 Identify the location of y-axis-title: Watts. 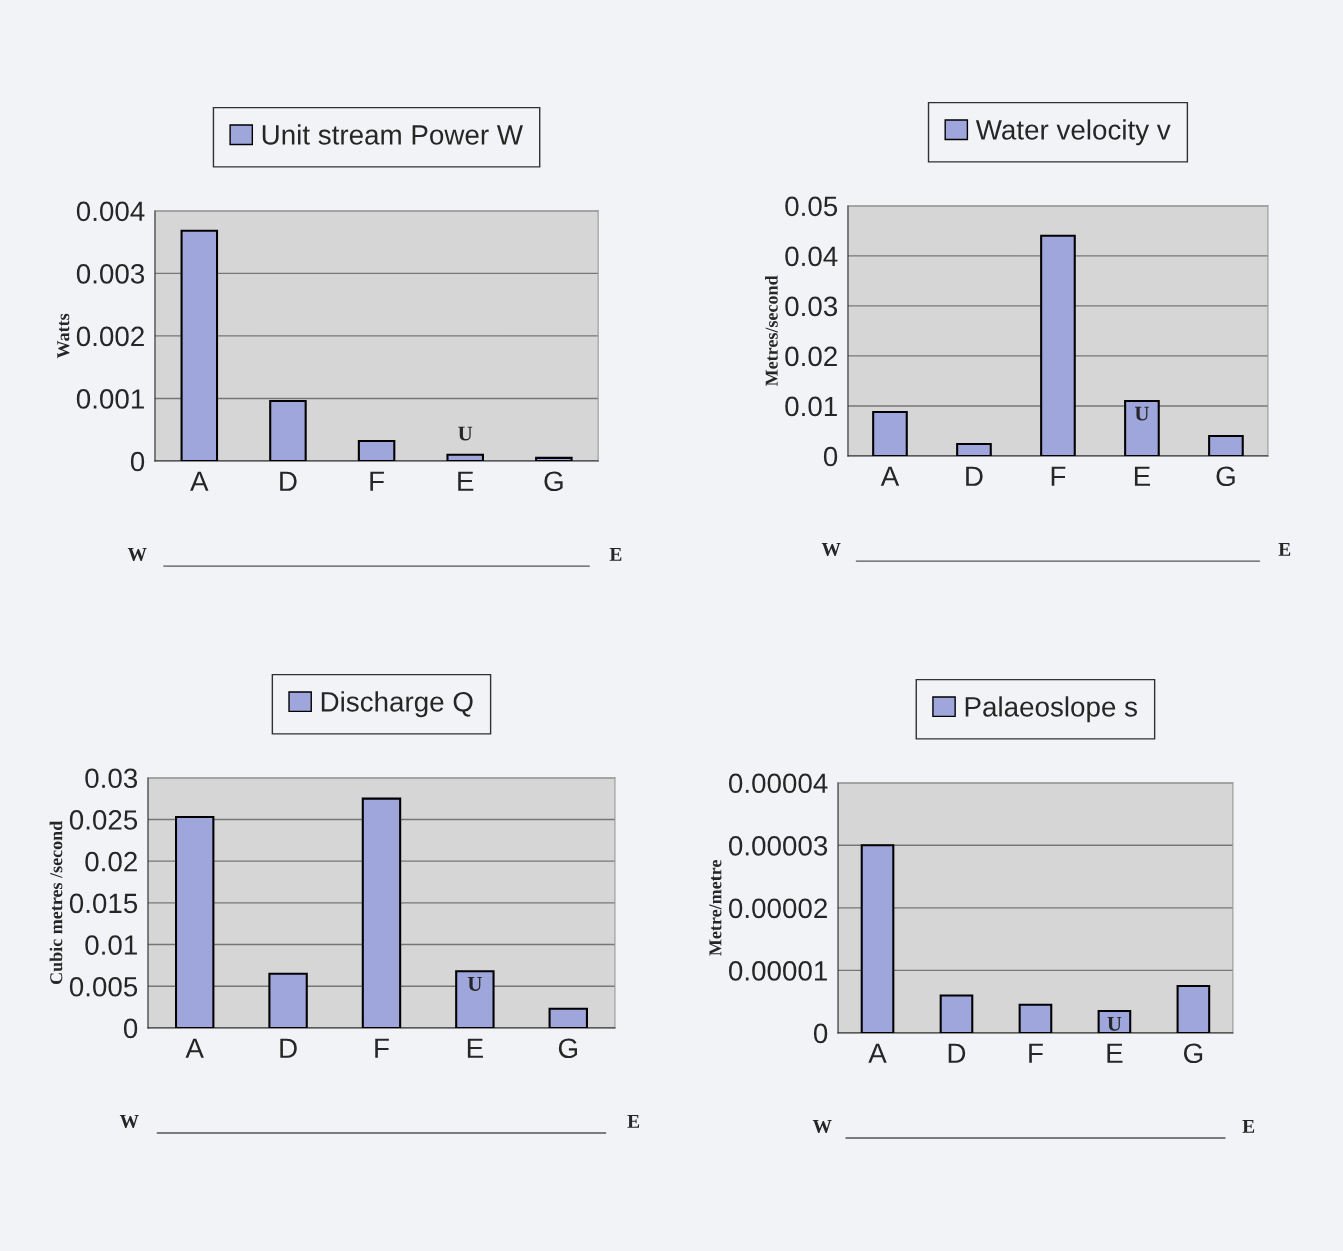
(63, 336).